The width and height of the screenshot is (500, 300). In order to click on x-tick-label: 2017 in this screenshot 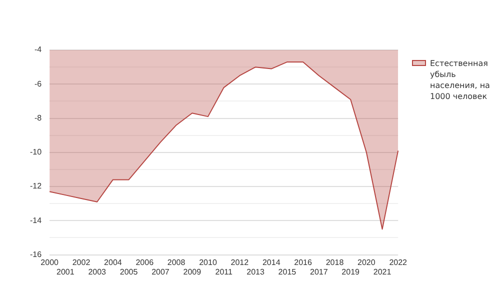, I will do `click(319, 271)`.